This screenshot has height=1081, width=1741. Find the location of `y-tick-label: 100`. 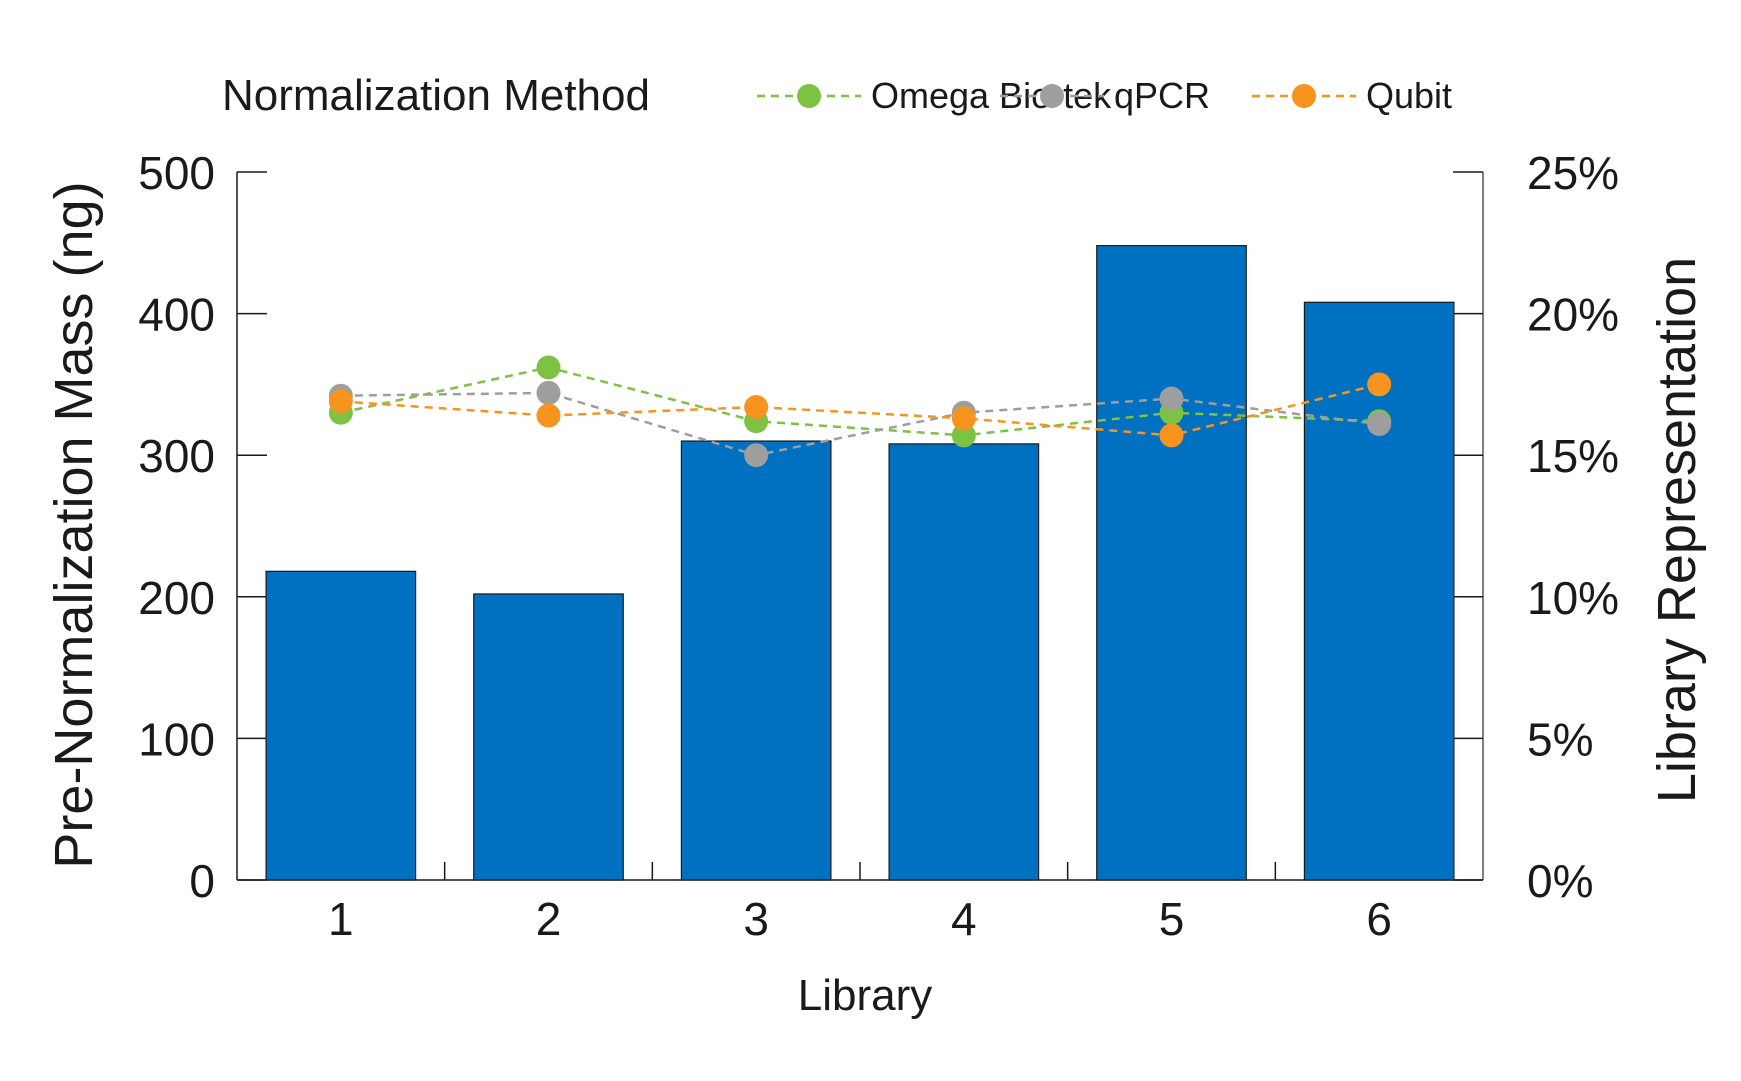

y-tick-label: 100 is located at coordinates (176, 739).